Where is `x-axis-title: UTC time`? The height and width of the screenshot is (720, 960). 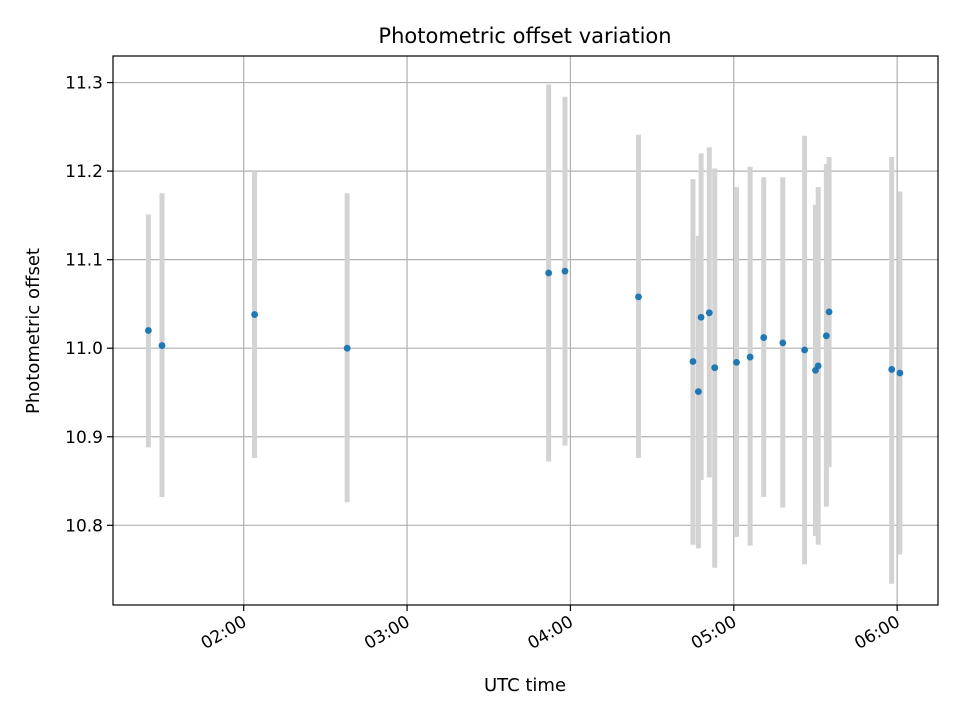 x-axis-title: UTC time is located at coordinates (525, 685).